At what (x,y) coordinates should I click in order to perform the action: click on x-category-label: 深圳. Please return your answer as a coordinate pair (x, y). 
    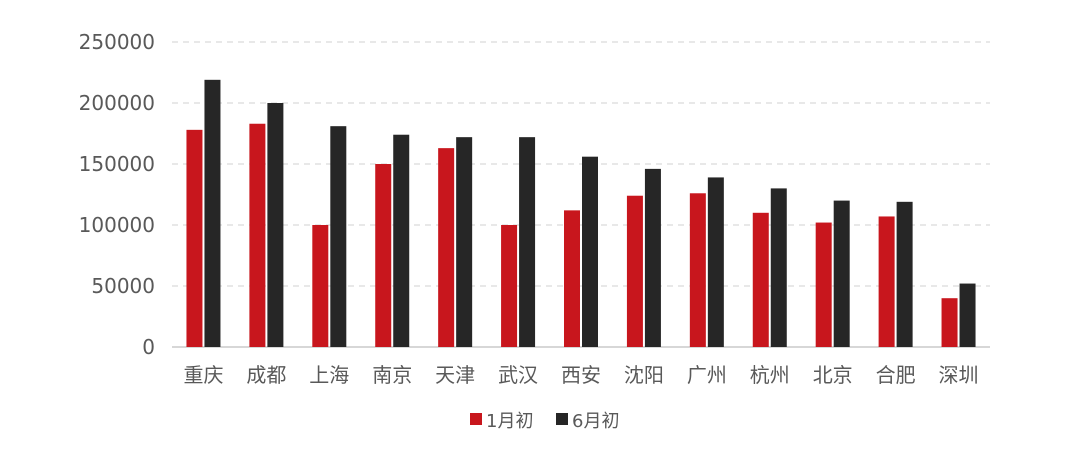
    Looking at the image, I should click on (959, 375).